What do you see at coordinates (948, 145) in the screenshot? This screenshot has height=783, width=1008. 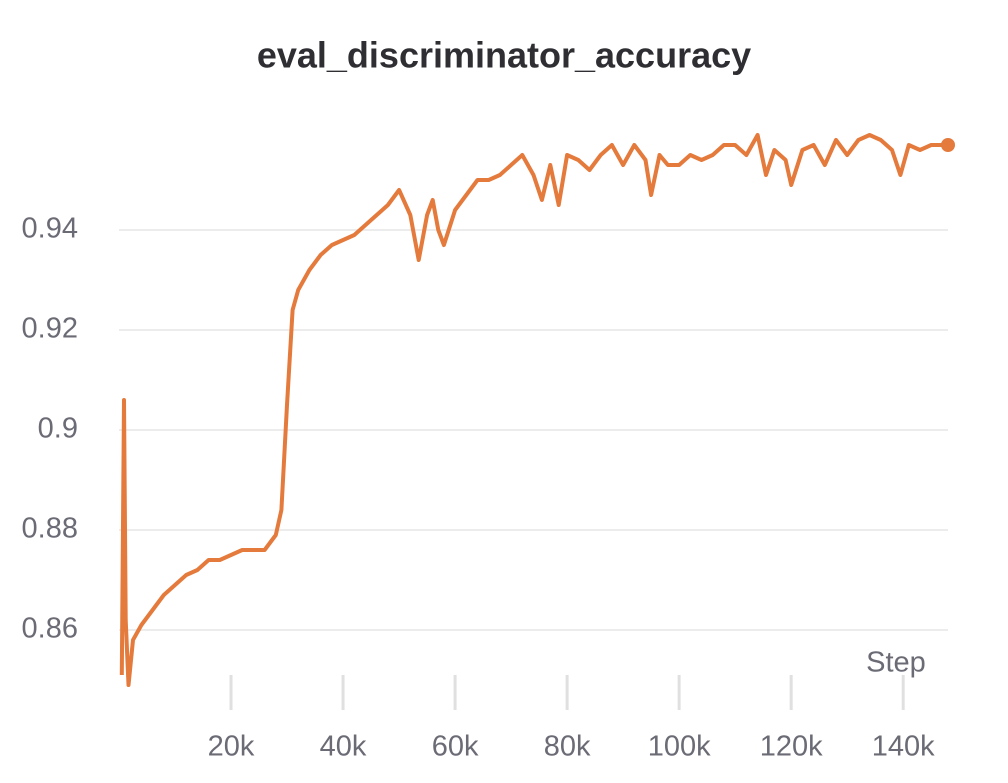 I see `end-point` at bounding box center [948, 145].